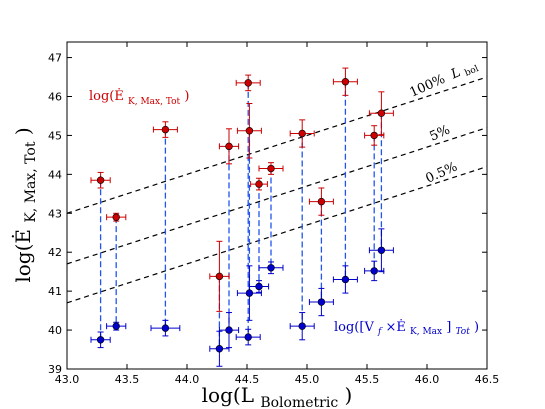 This screenshot has height=409, width=545. Describe the element at coordinates (487, 379) in the screenshot. I see `x-tick-label: 46.5` at that location.